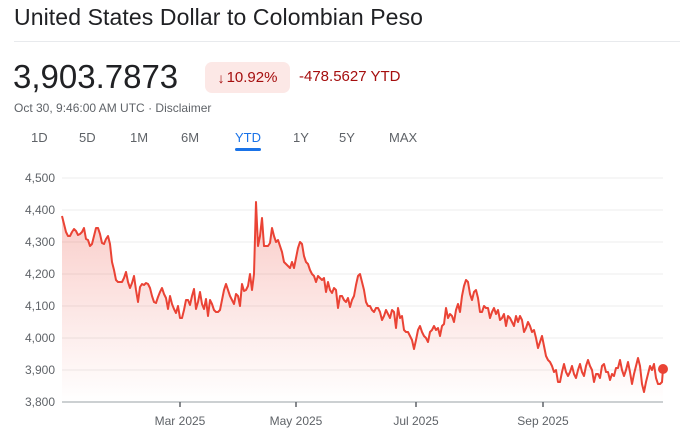 The image size is (680, 434). What do you see at coordinates (190, 137) in the screenshot?
I see `tab-6m: 6M` at bounding box center [190, 137].